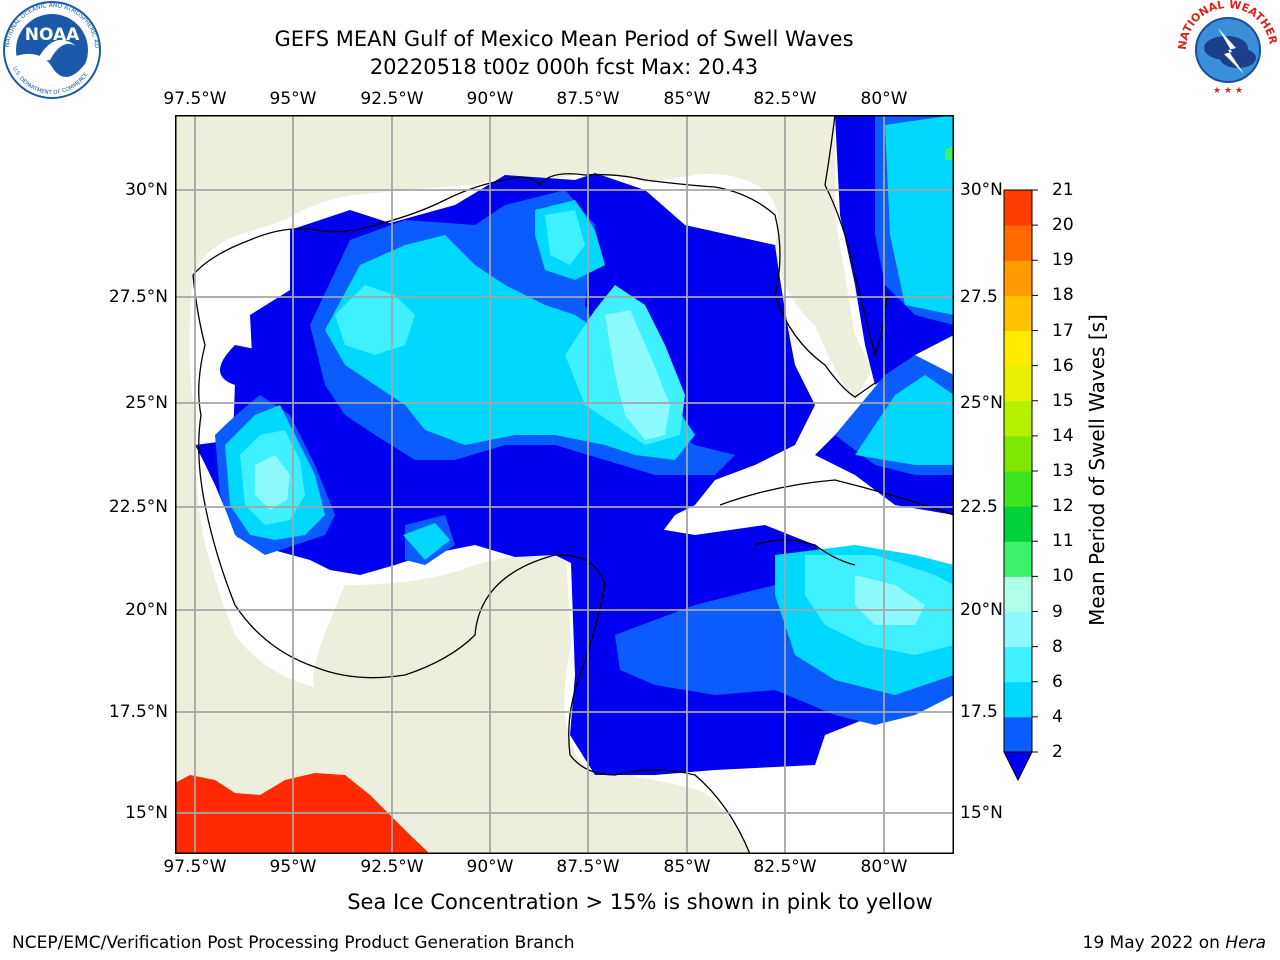  Describe the element at coordinates (1057, 611) in the screenshot. I see `colorbar-tick-label: 9` at that location.